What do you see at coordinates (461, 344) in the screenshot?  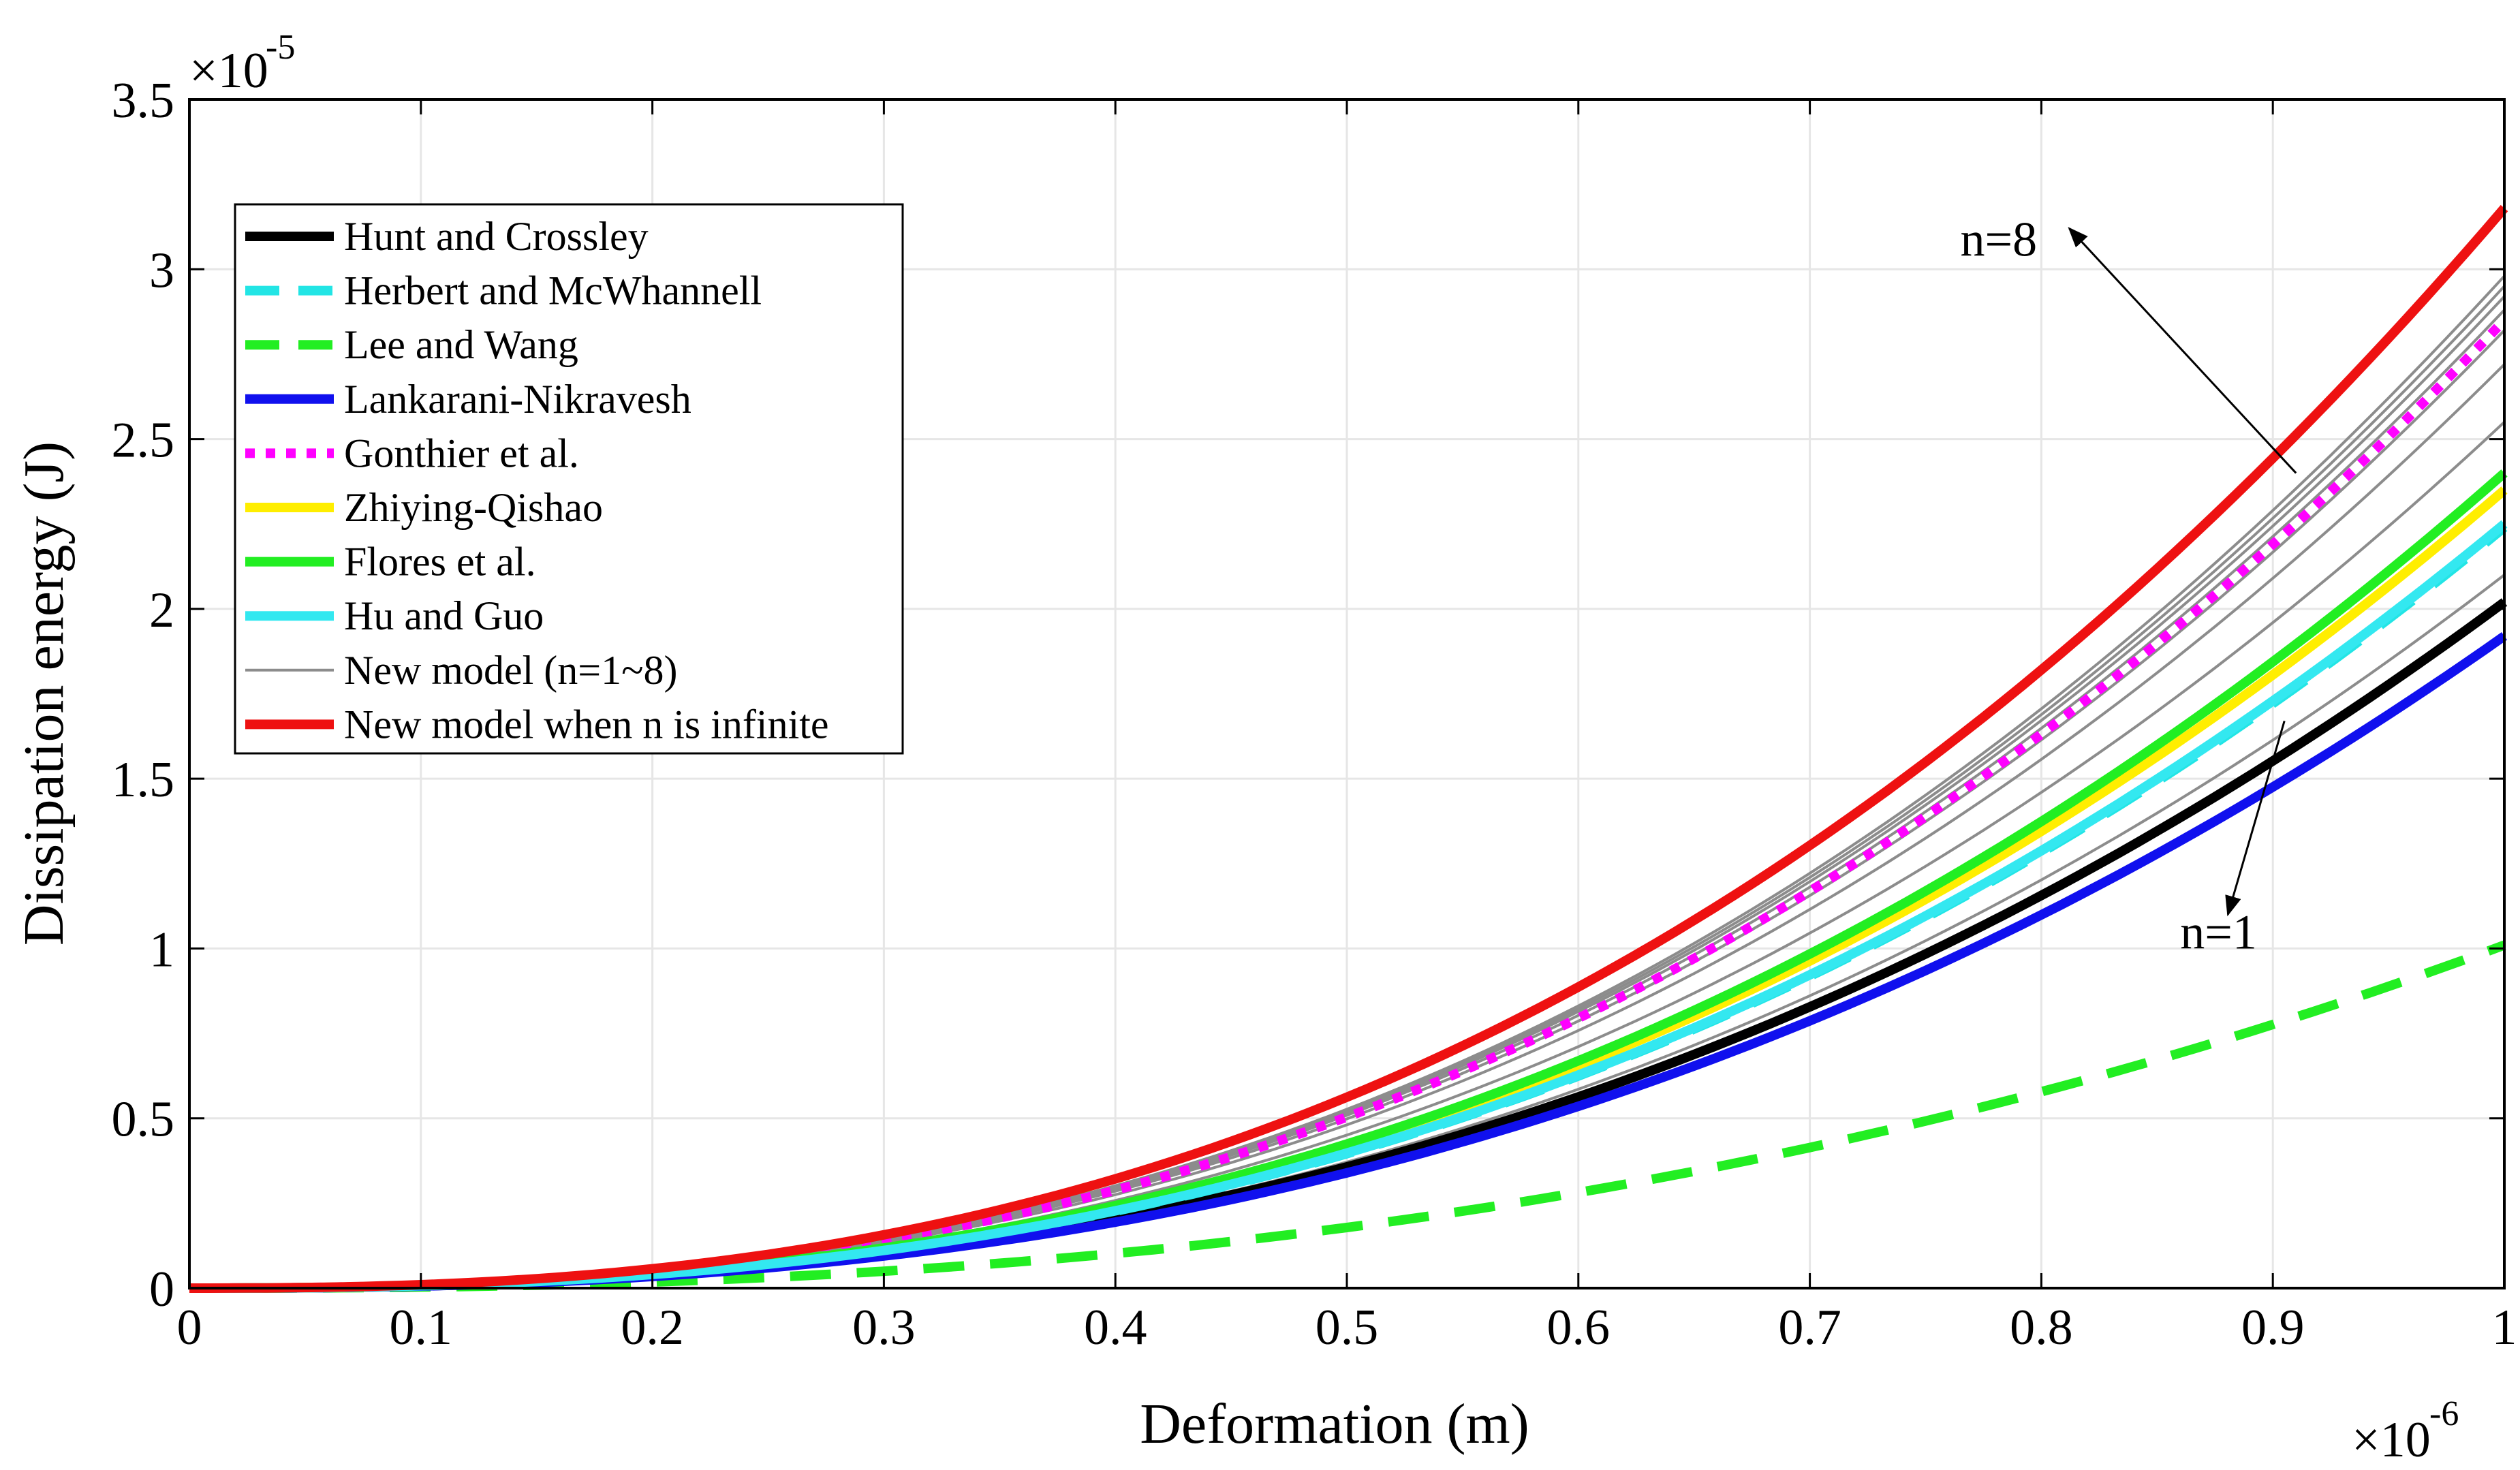 I see `legend-label: Lee and Wang` at bounding box center [461, 344].